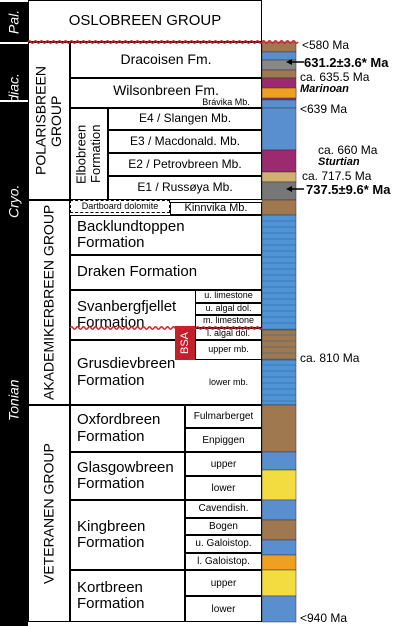  Describe the element at coordinates (185, 164) in the screenshot. I see `member: E2 / Petrovbreen Mb.` at that location.